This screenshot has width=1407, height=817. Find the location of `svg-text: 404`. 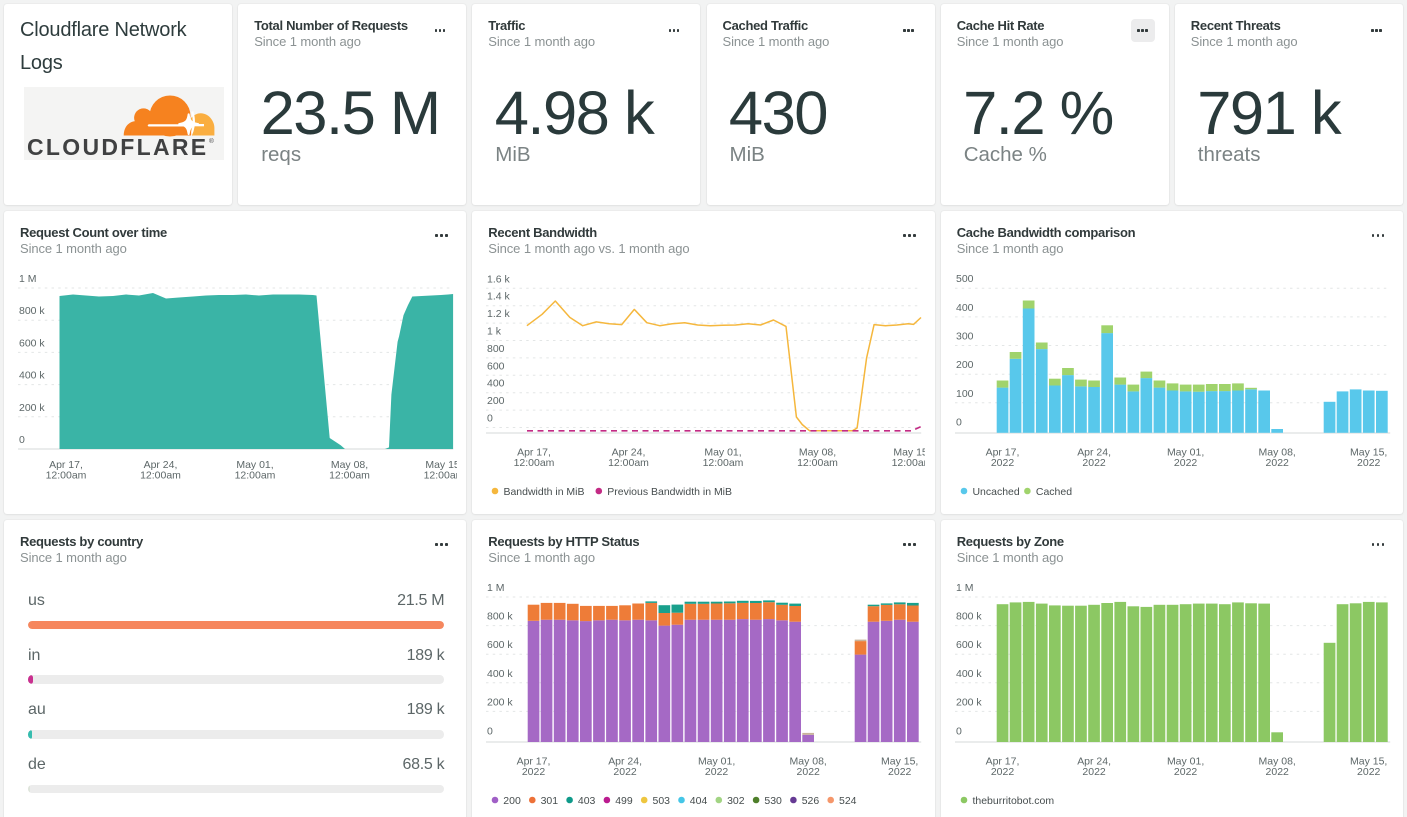

svg-text: 404 is located at coordinates (699, 801).